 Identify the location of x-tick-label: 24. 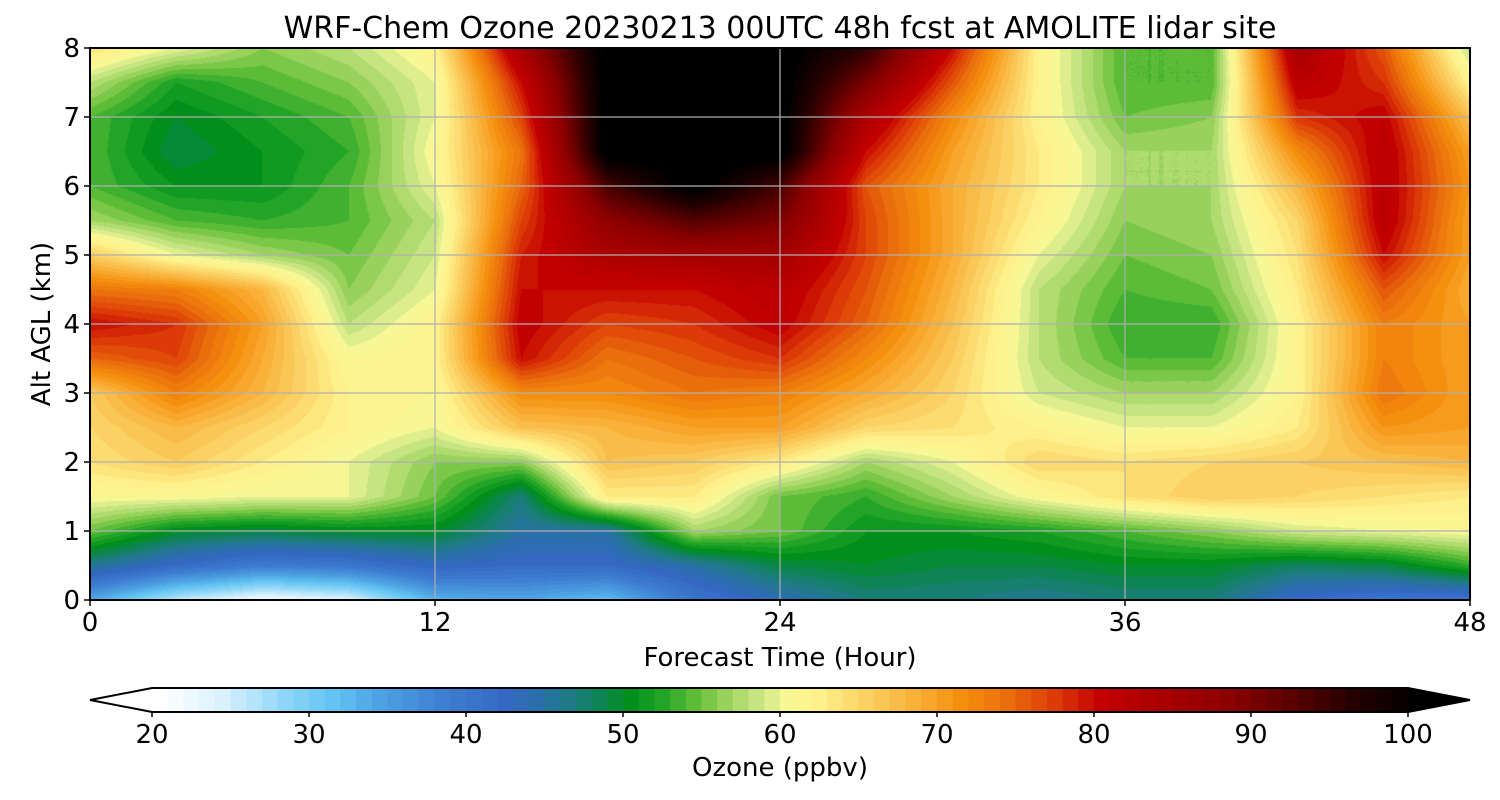
(779, 623).